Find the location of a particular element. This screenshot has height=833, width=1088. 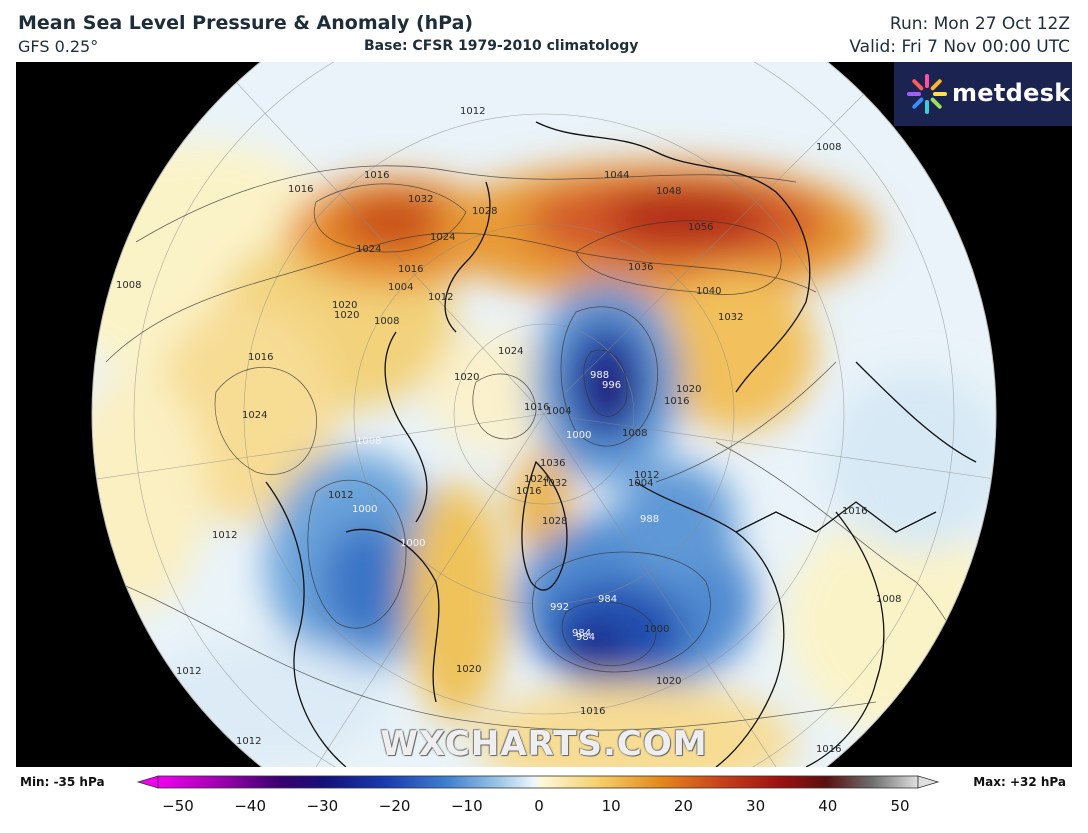

model-label: GFS 0.25° is located at coordinates (58, 46).